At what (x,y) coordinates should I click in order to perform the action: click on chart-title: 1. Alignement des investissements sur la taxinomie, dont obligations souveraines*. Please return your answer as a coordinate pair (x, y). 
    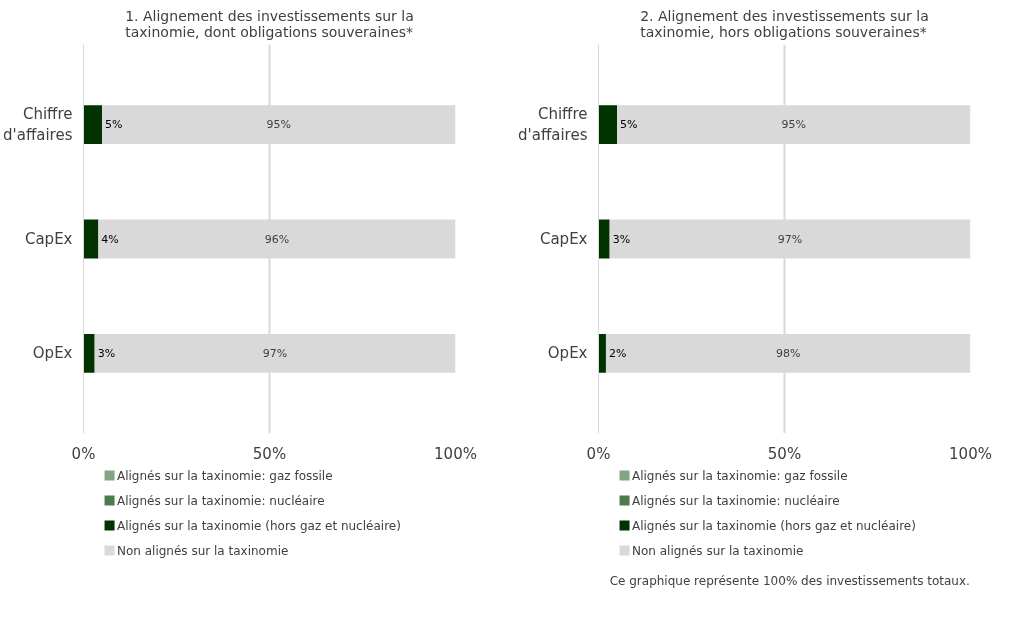
    Looking at the image, I should click on (269, 23).